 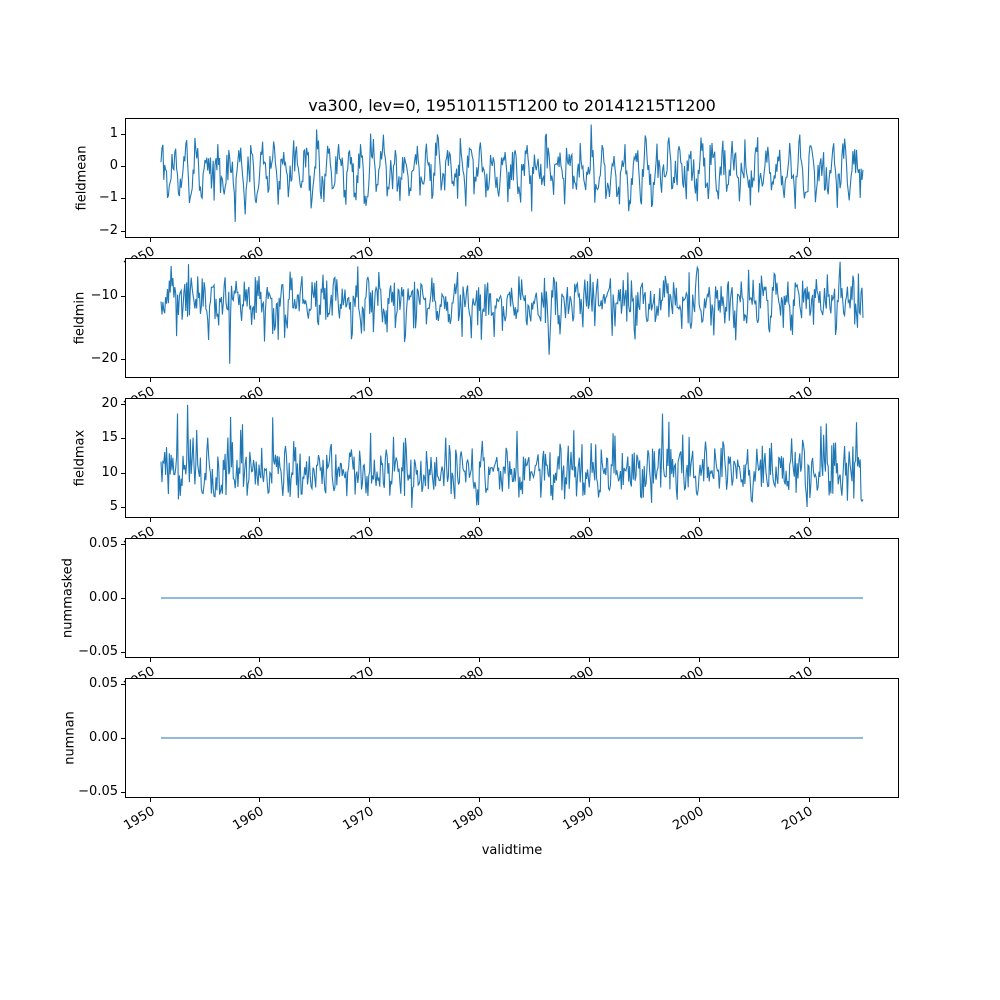 I want to click on y-tick-label: 5, so click(x=113, y=507).